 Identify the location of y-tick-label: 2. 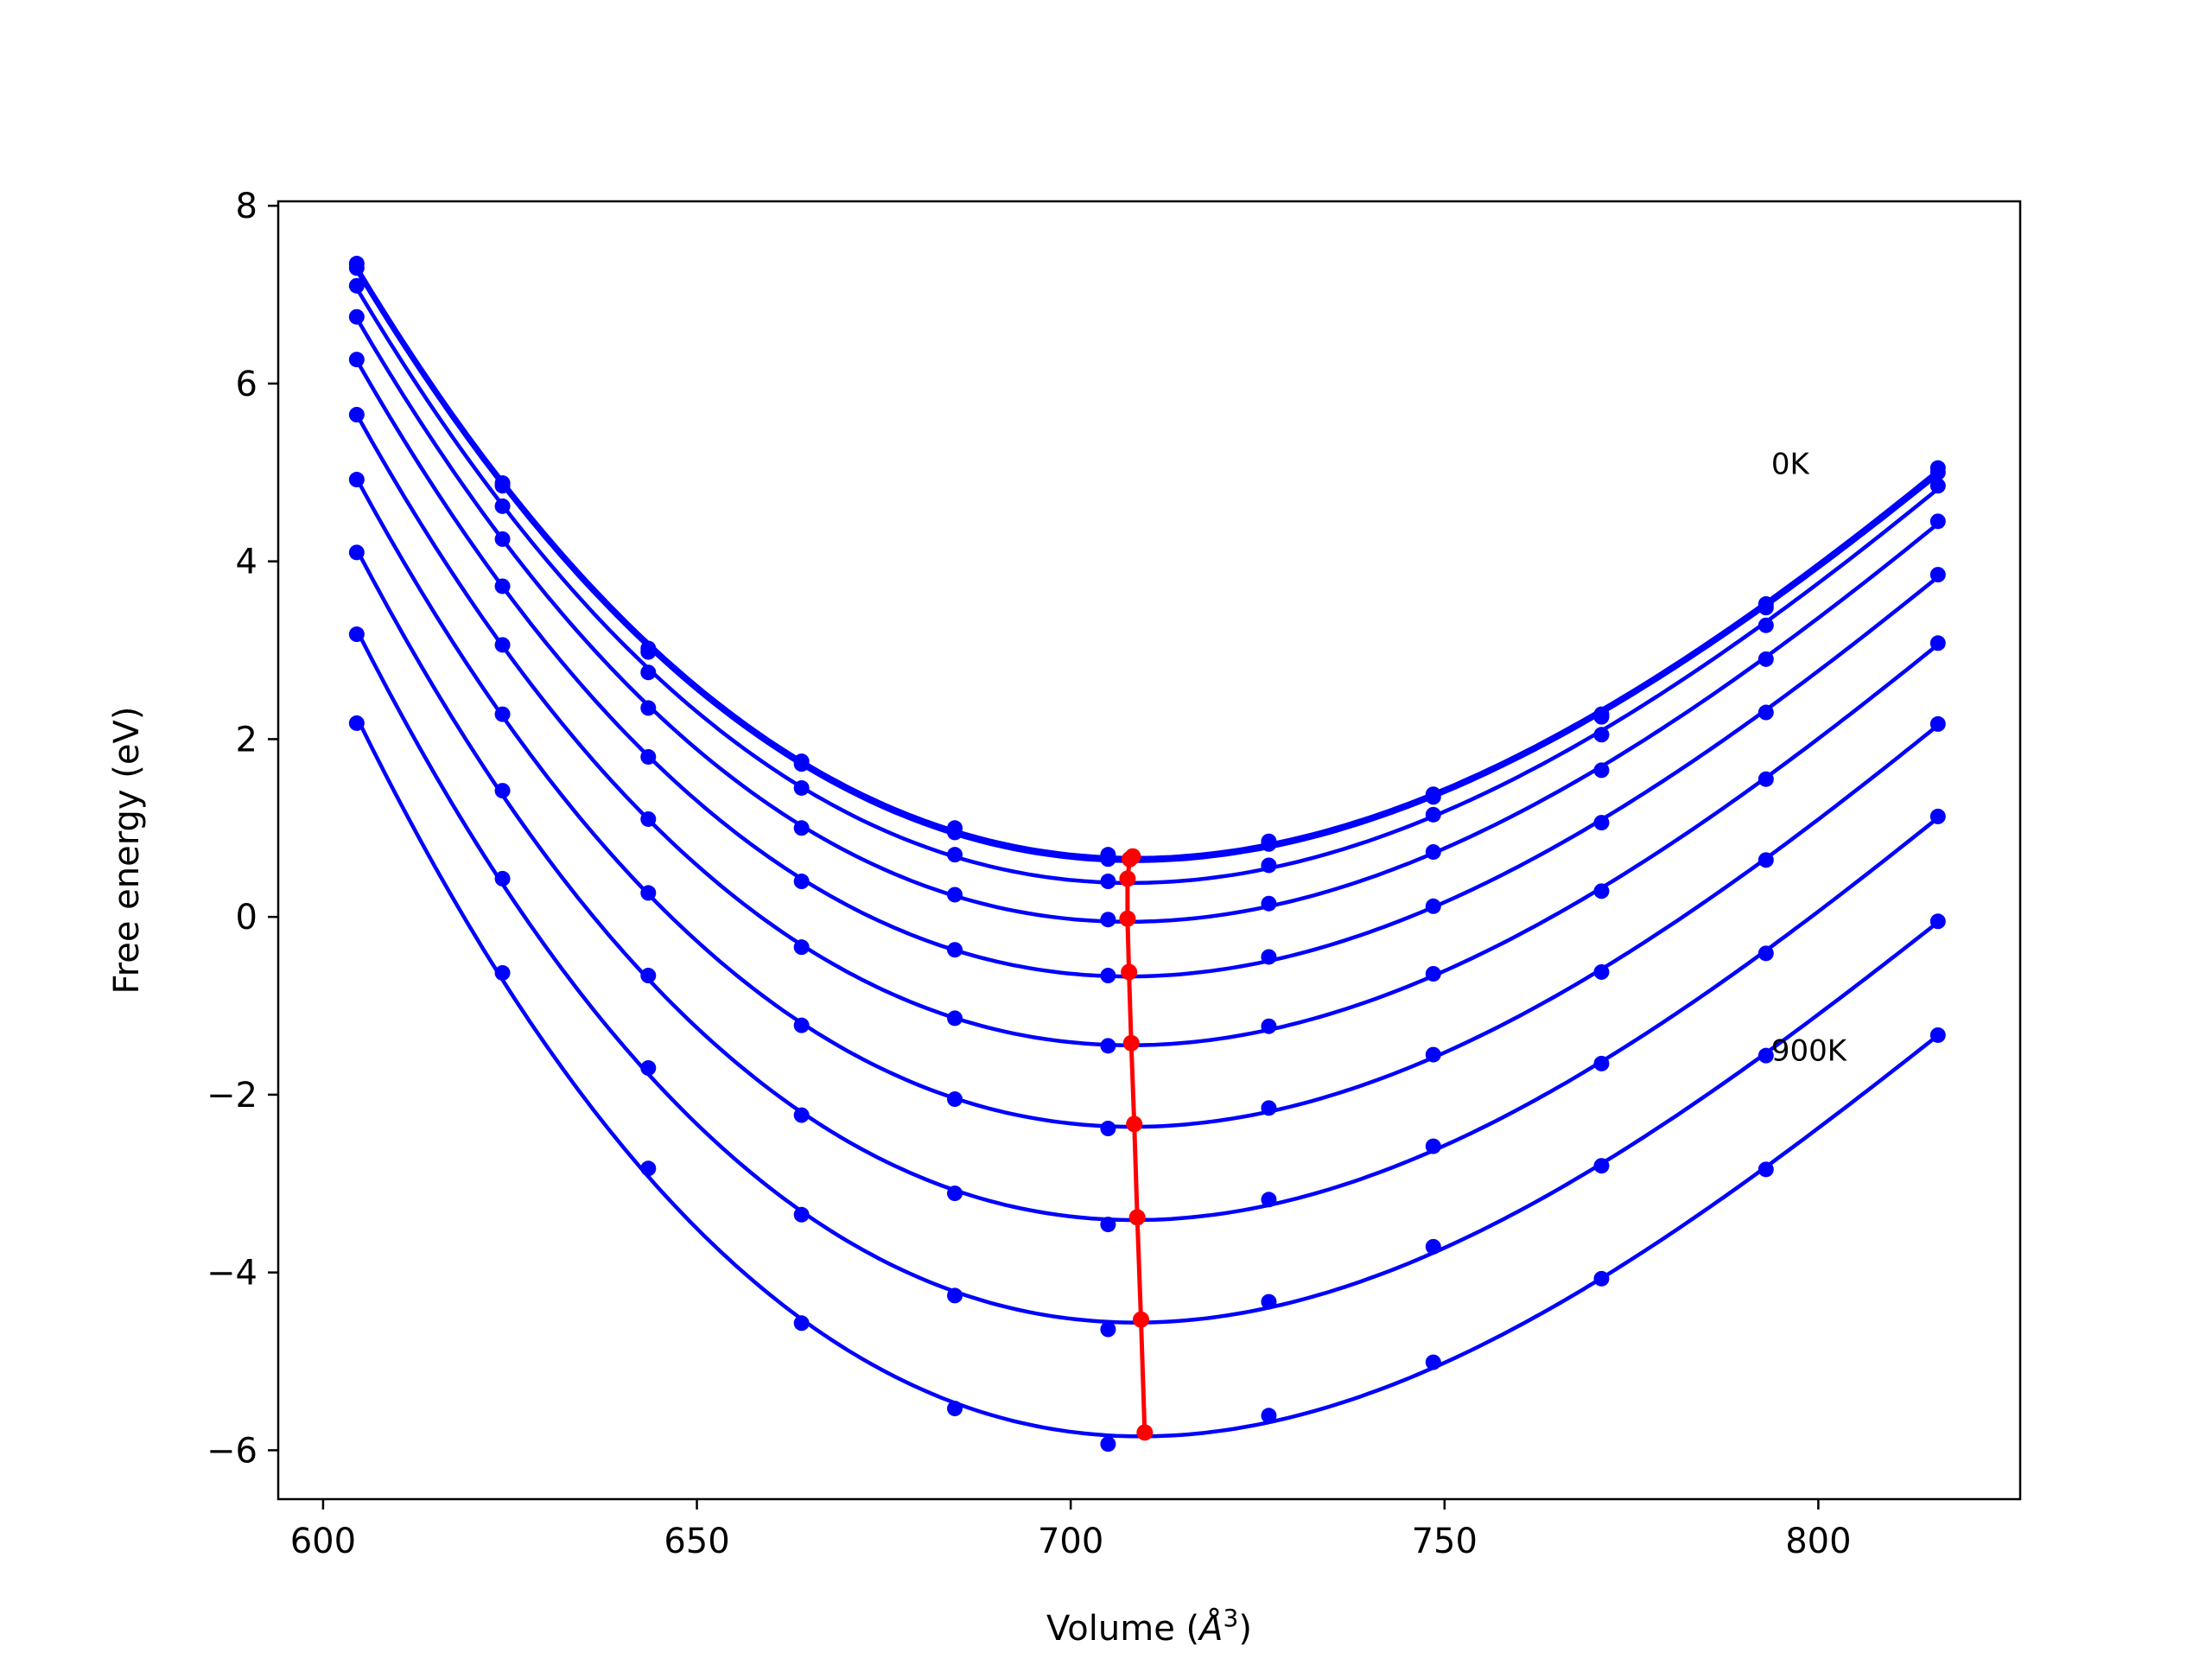
(246, 740).